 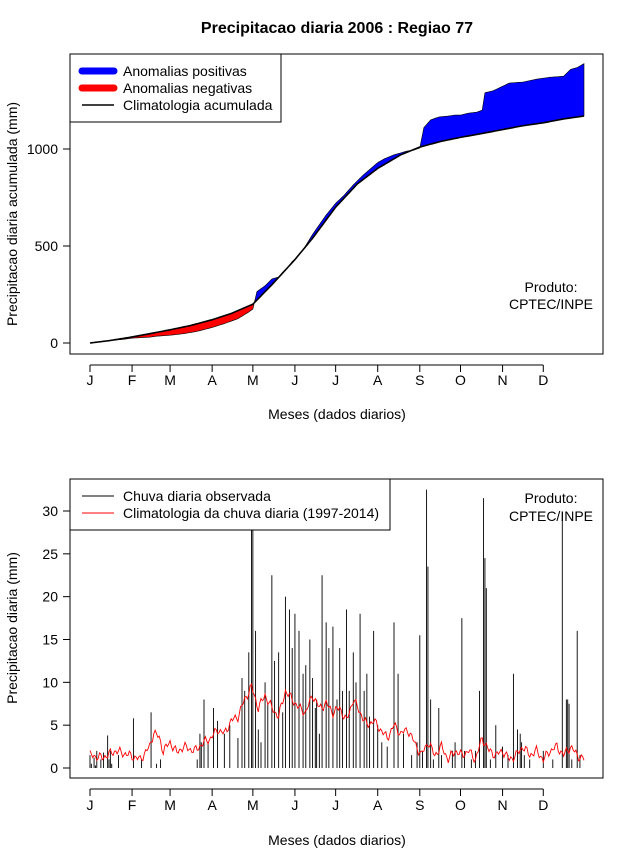 I want to click on product-source-top: CPTEC/INPE, so click(x=551, y=304).